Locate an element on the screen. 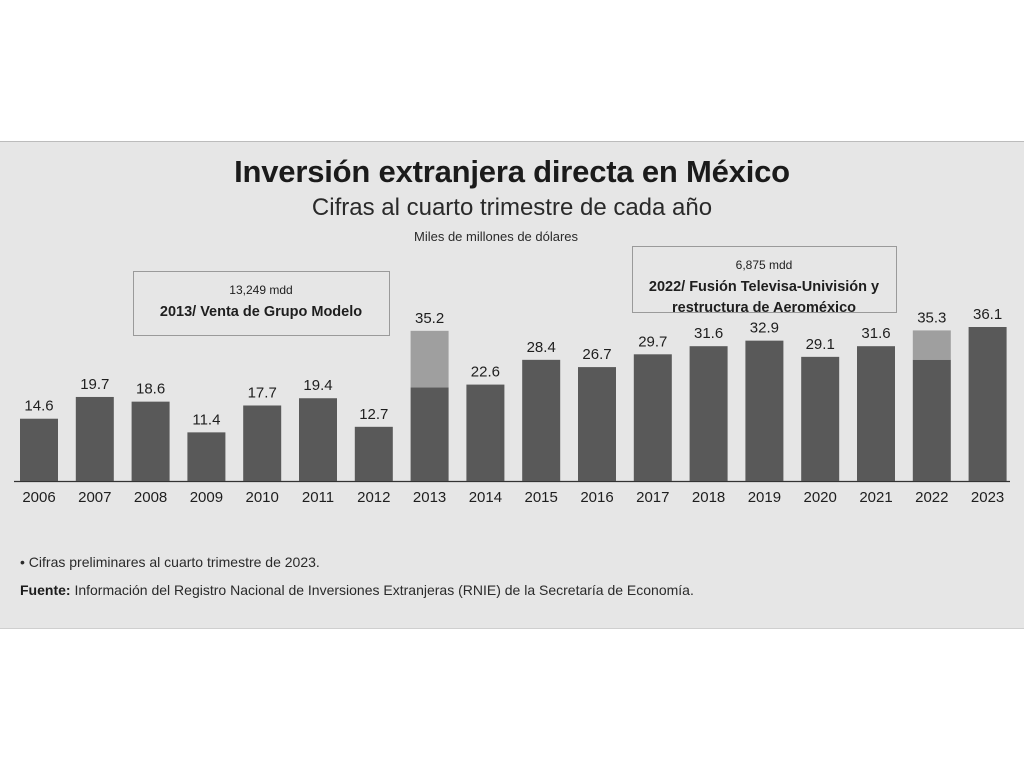 The height and width of the screenshot is (768, 1024). x-tick-2009: 2009 is located at coordinates (206, 497).